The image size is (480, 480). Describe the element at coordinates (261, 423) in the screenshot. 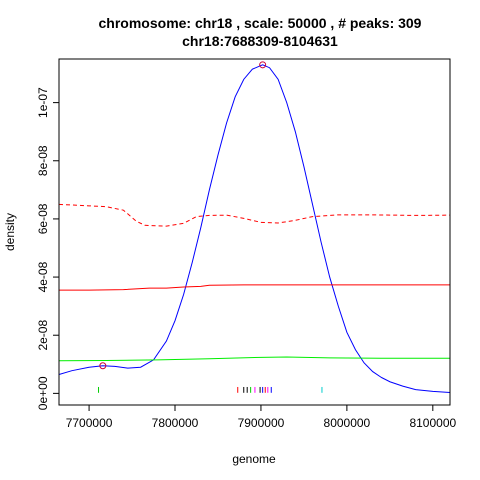

I see `x-tick-label-2: 7900000` at that location.